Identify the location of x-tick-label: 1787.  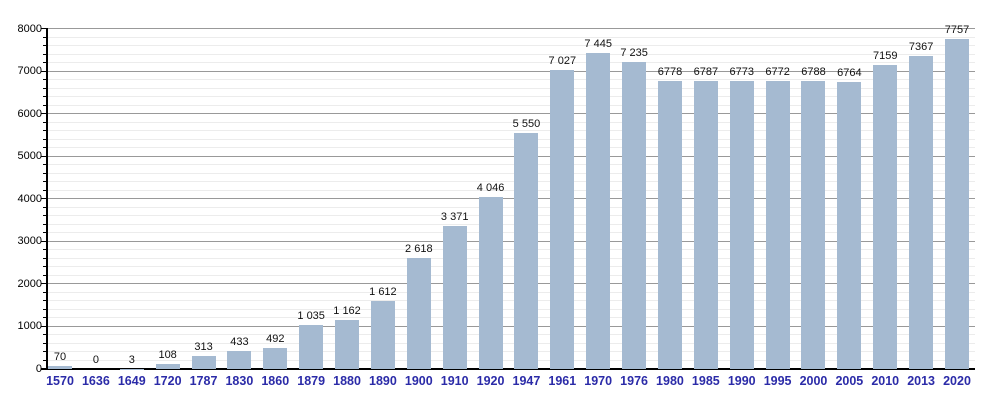
(203, 381).